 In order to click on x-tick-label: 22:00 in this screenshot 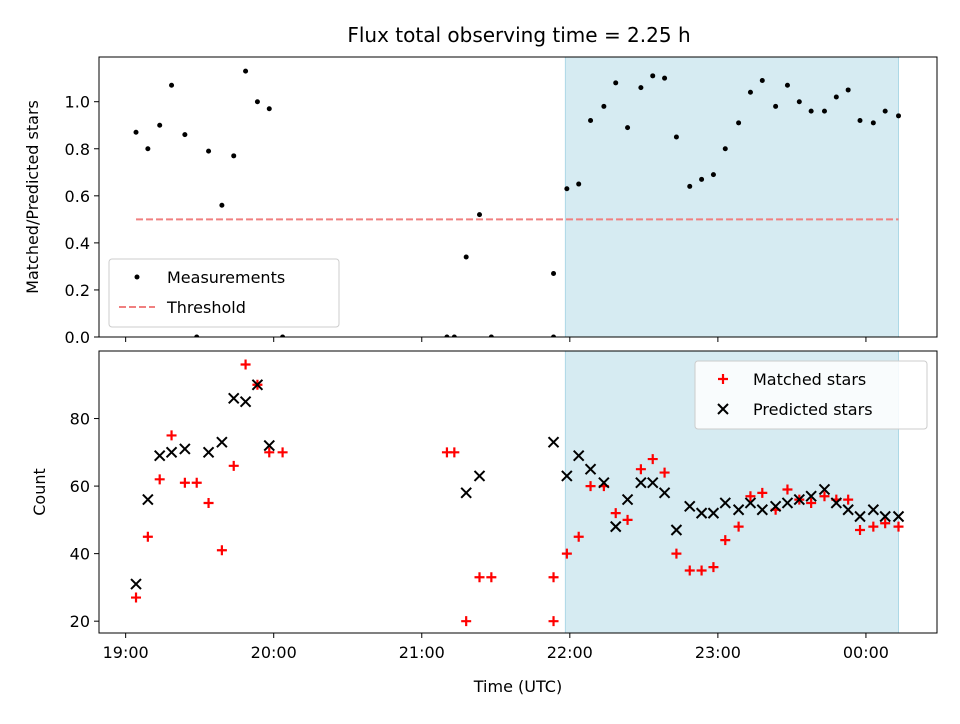, I will do `click(570, 652)`.